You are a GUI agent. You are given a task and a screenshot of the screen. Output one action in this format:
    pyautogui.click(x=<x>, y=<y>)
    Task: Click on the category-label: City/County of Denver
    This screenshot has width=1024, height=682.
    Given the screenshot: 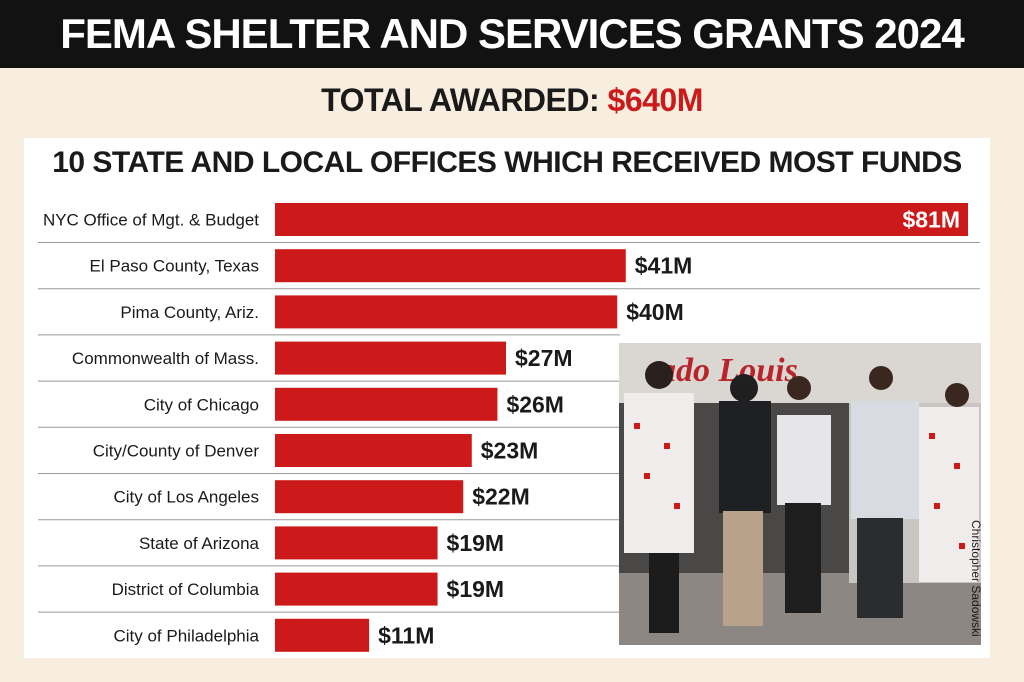 What is the action you would take?
    pyautogui.click(x=176, y=451)
    